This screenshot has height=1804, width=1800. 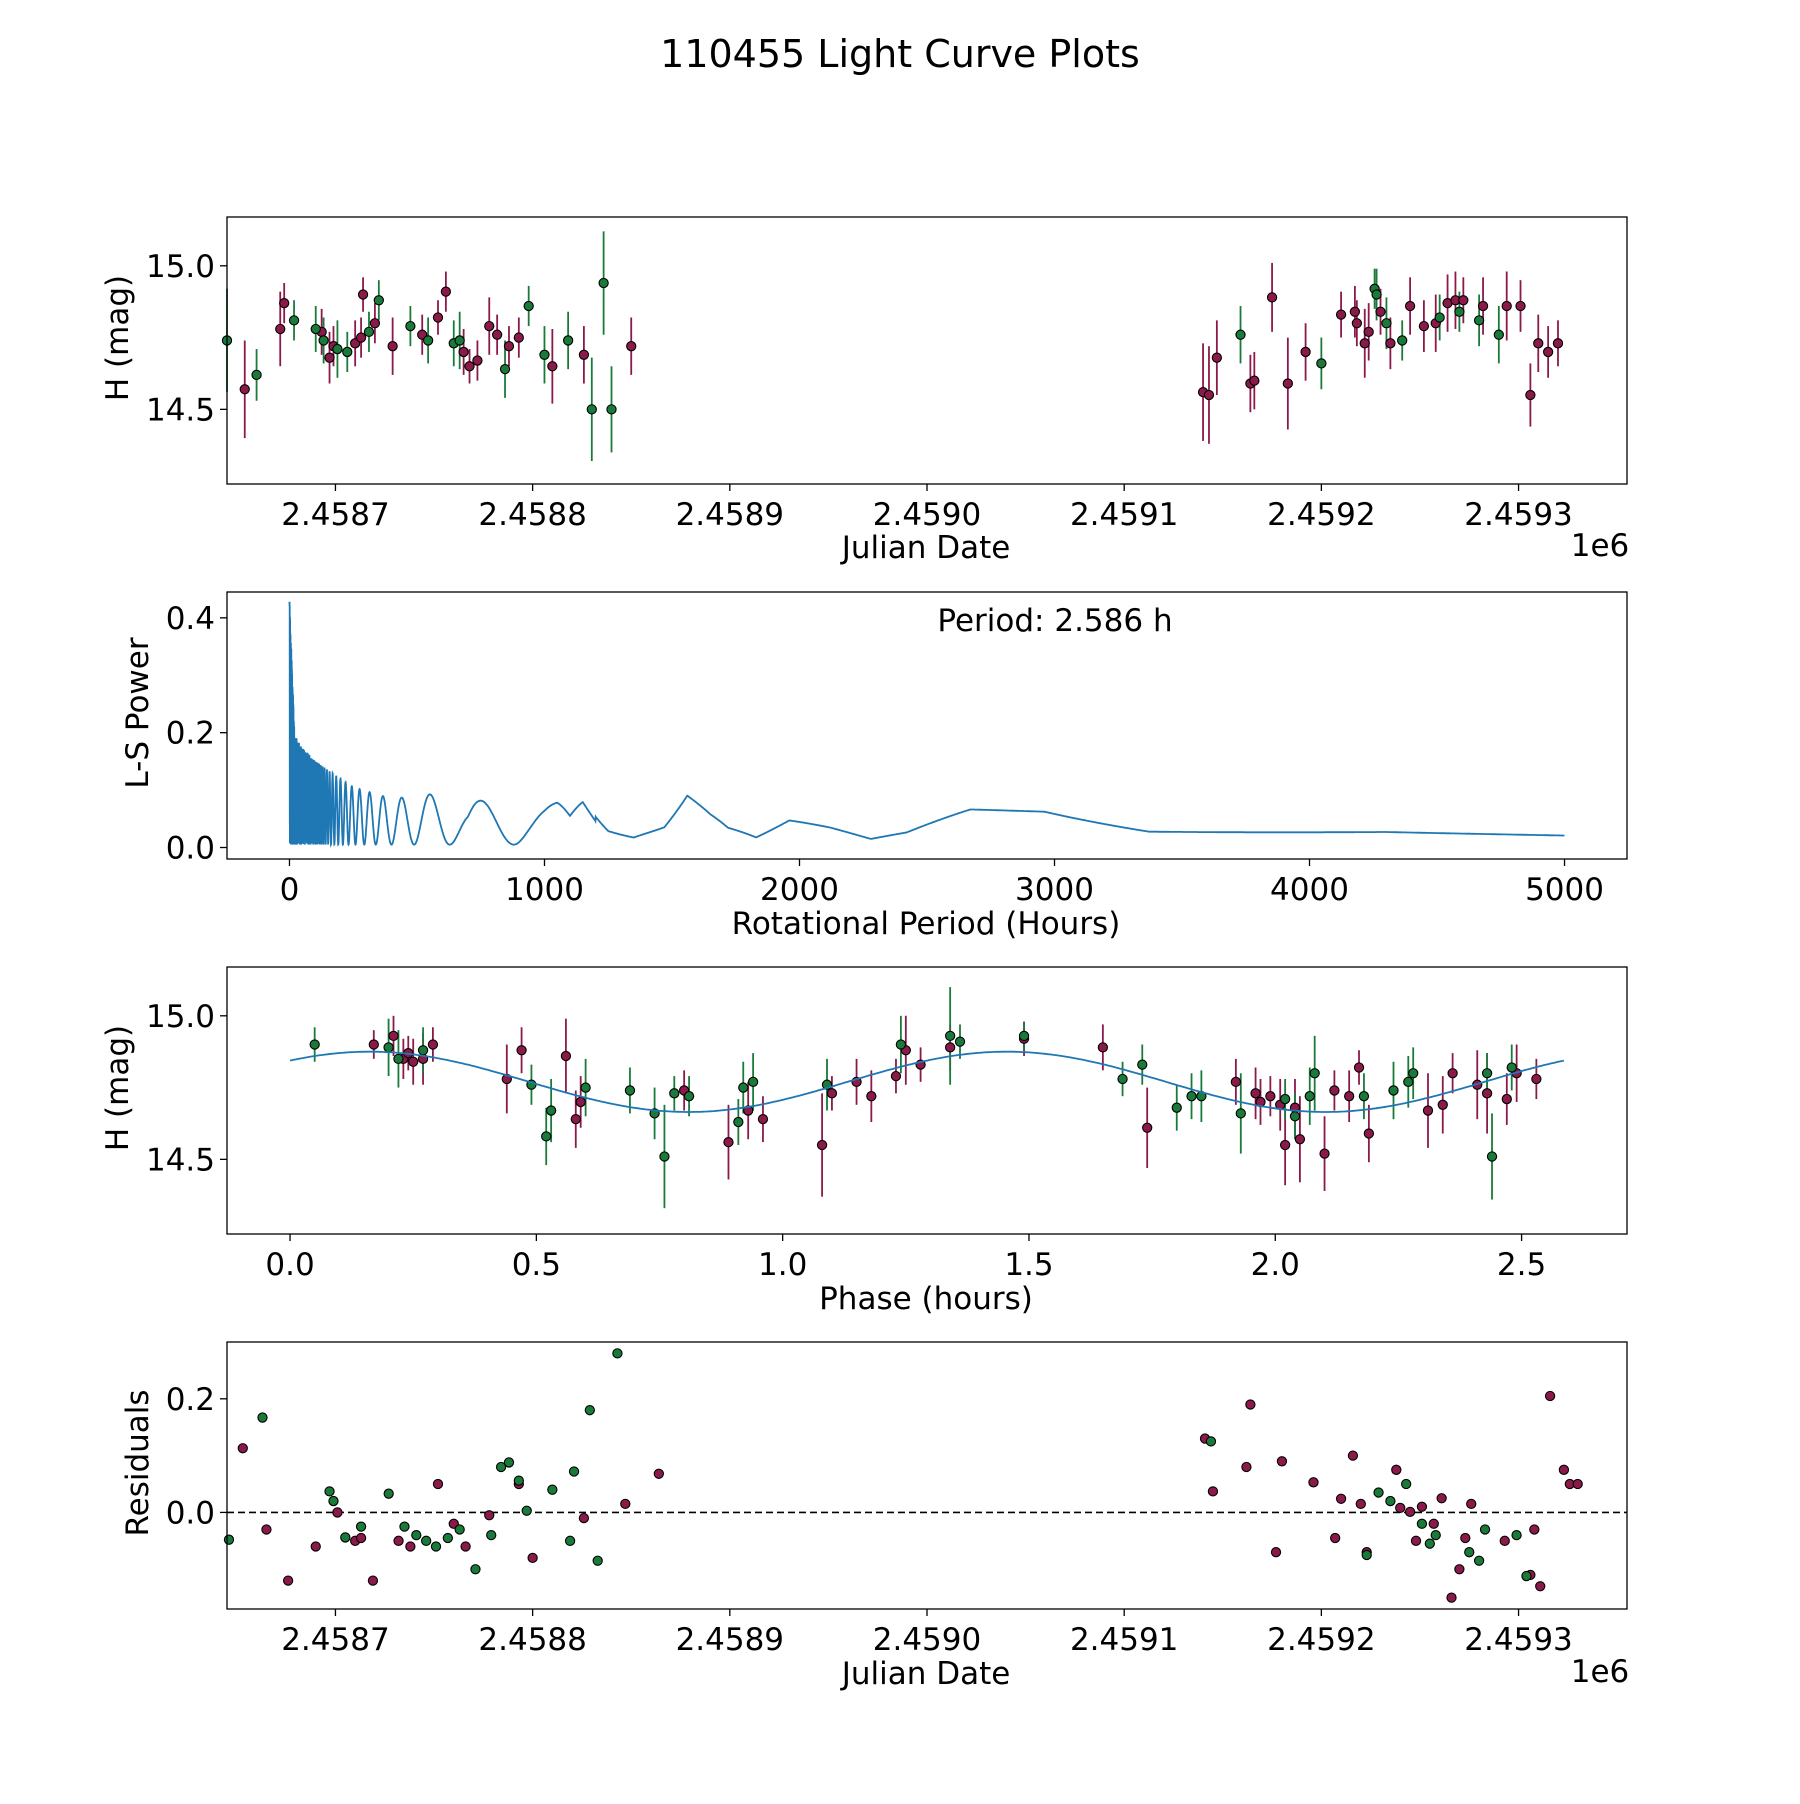 I want to click on phased-x-axis-label: Phase (hours), so click(x=926, y=1299).